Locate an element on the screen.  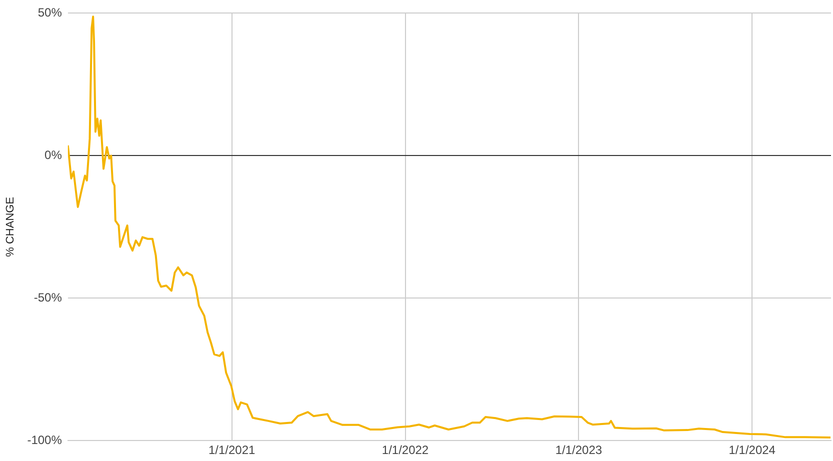
x-tick-label: 1/1/2024 is located at coordinates (752, 450).